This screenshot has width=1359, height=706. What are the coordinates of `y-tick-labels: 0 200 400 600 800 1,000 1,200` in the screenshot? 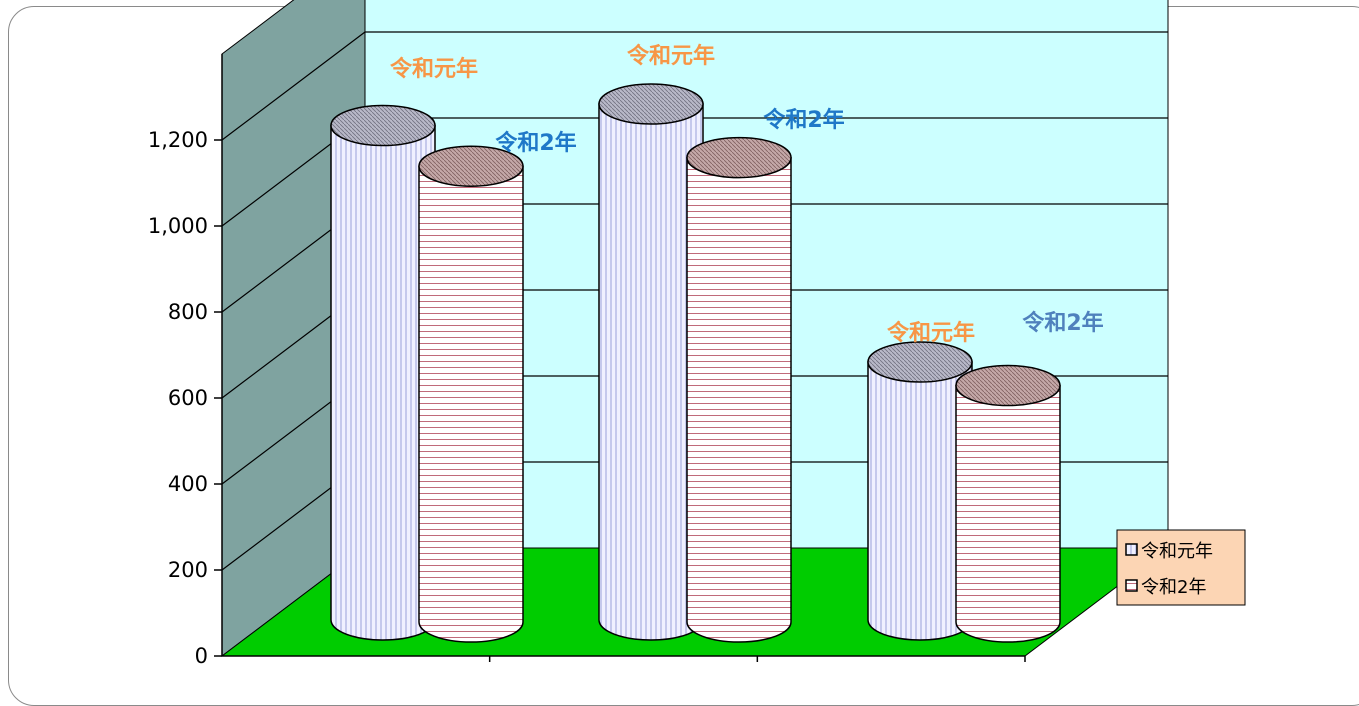 It's located at (178, 398).